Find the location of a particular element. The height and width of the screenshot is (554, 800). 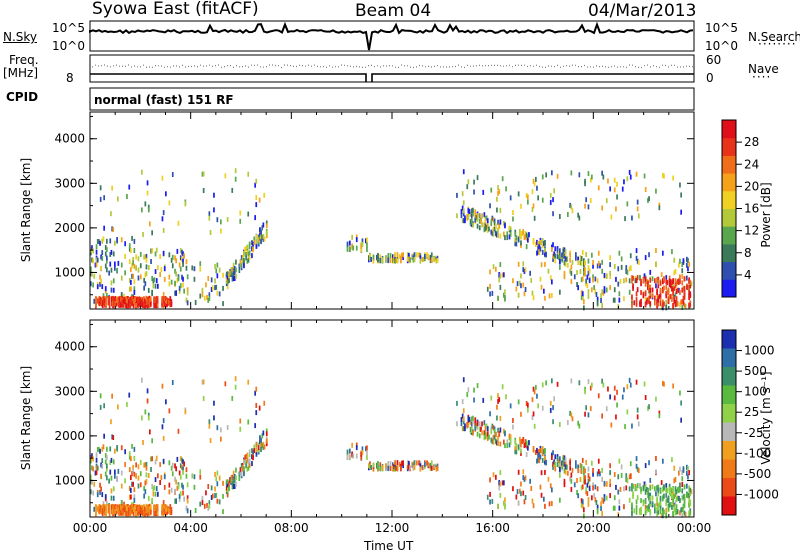

x-tick-label: 04:00 is located at coordinates (190, 528).